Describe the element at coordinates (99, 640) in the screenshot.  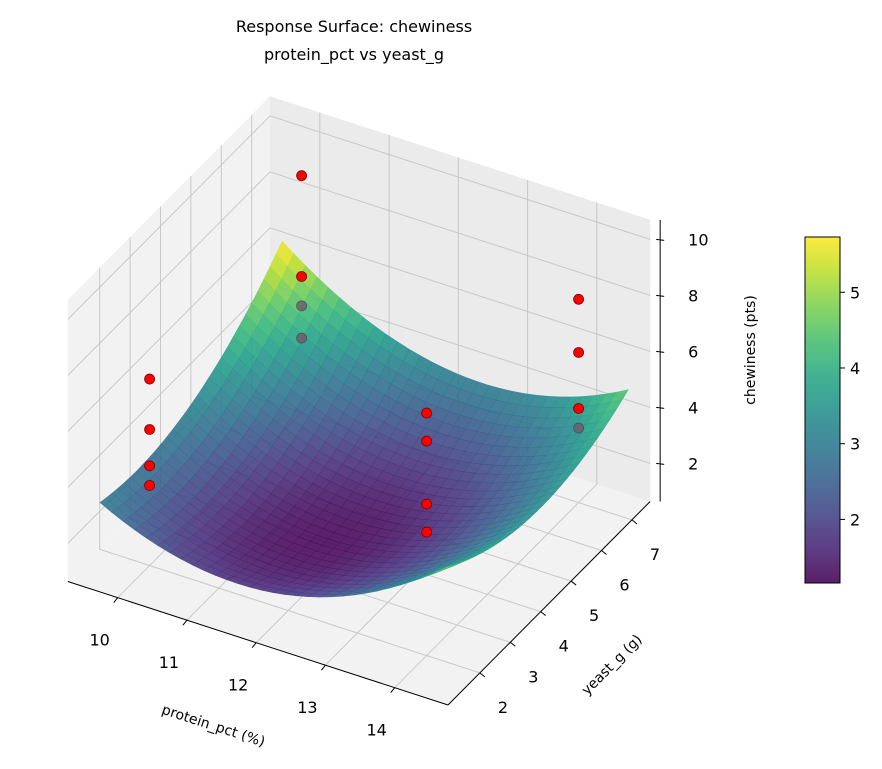
I see `x-tick-label: 10` at that location.